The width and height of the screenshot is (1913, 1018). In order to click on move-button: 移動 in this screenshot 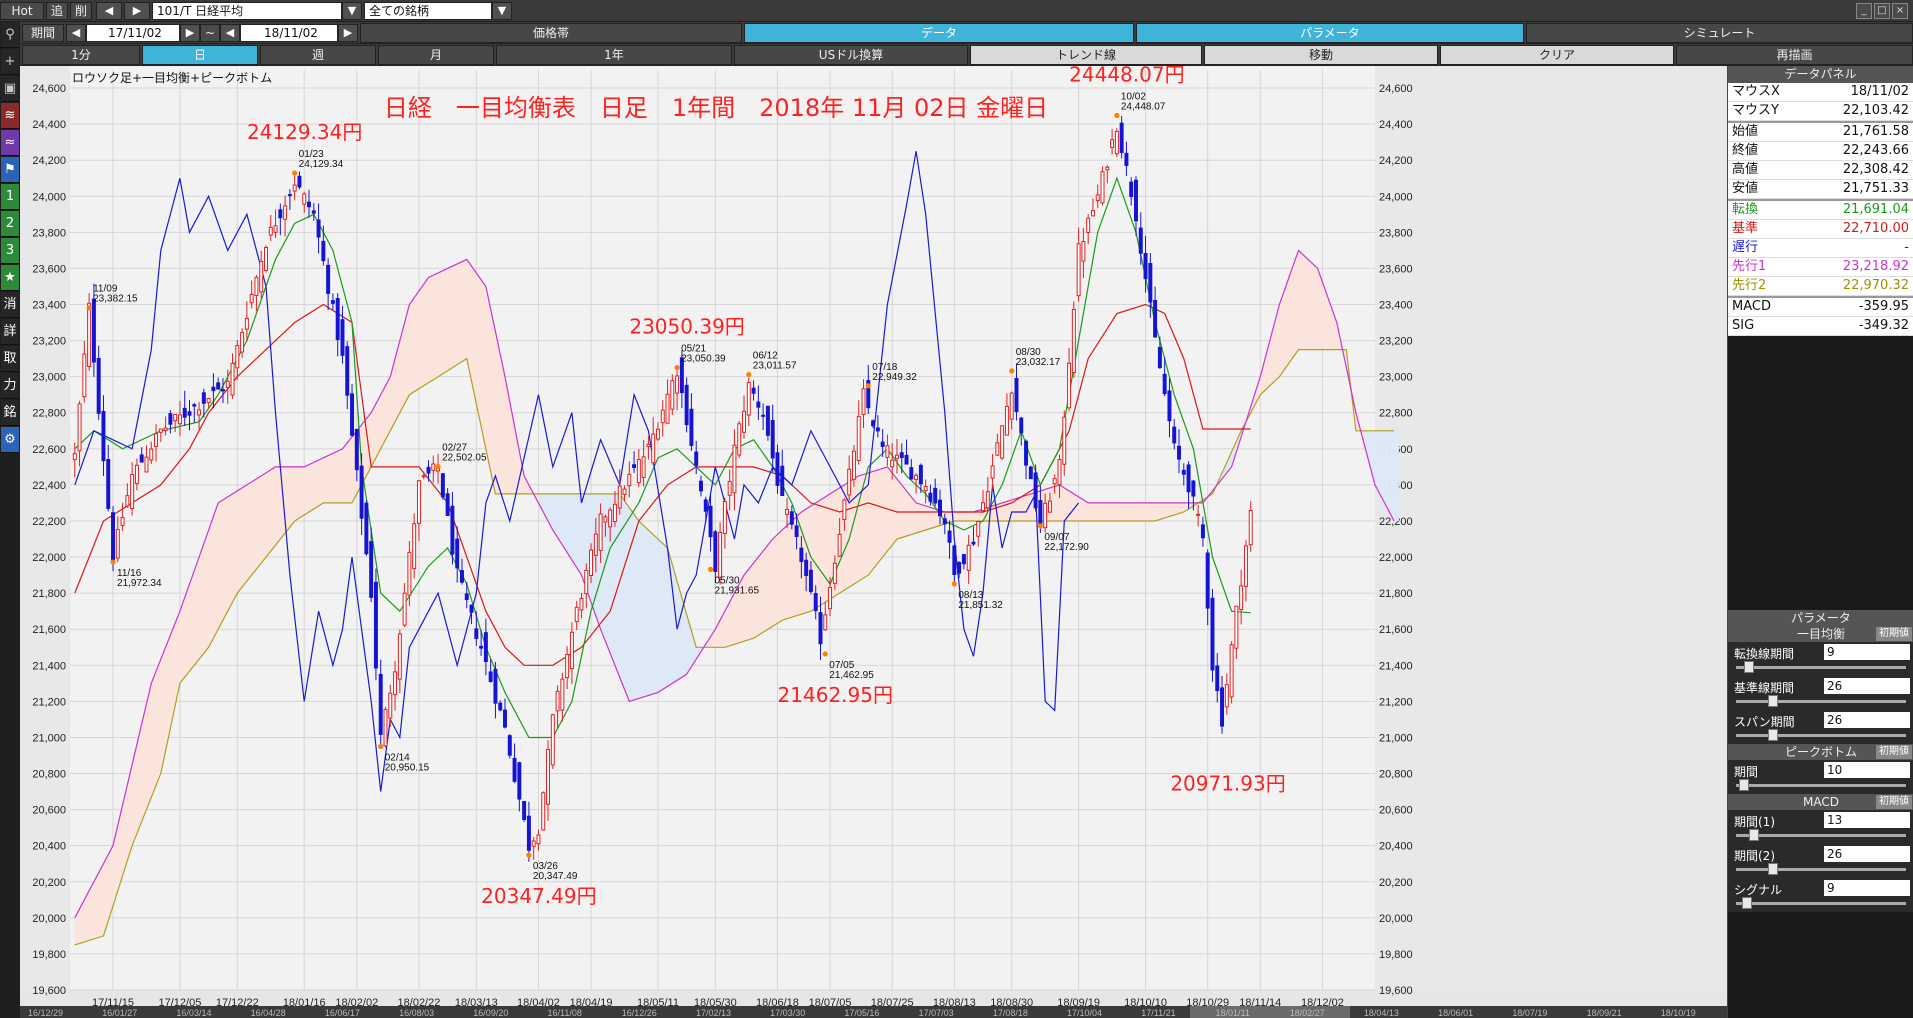, I will do `click(1321, 55)`.